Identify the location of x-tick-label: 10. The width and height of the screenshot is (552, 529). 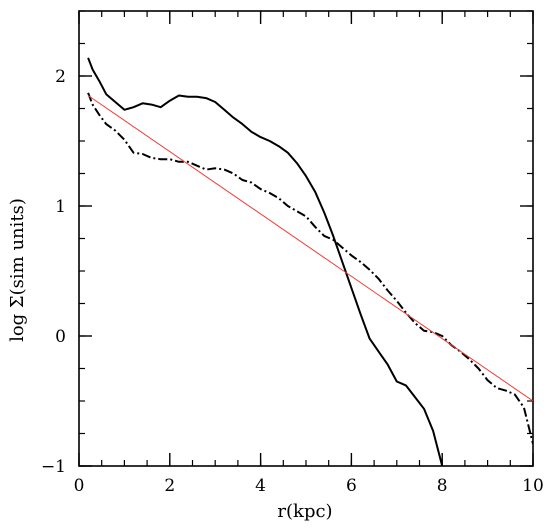
(533, 486).